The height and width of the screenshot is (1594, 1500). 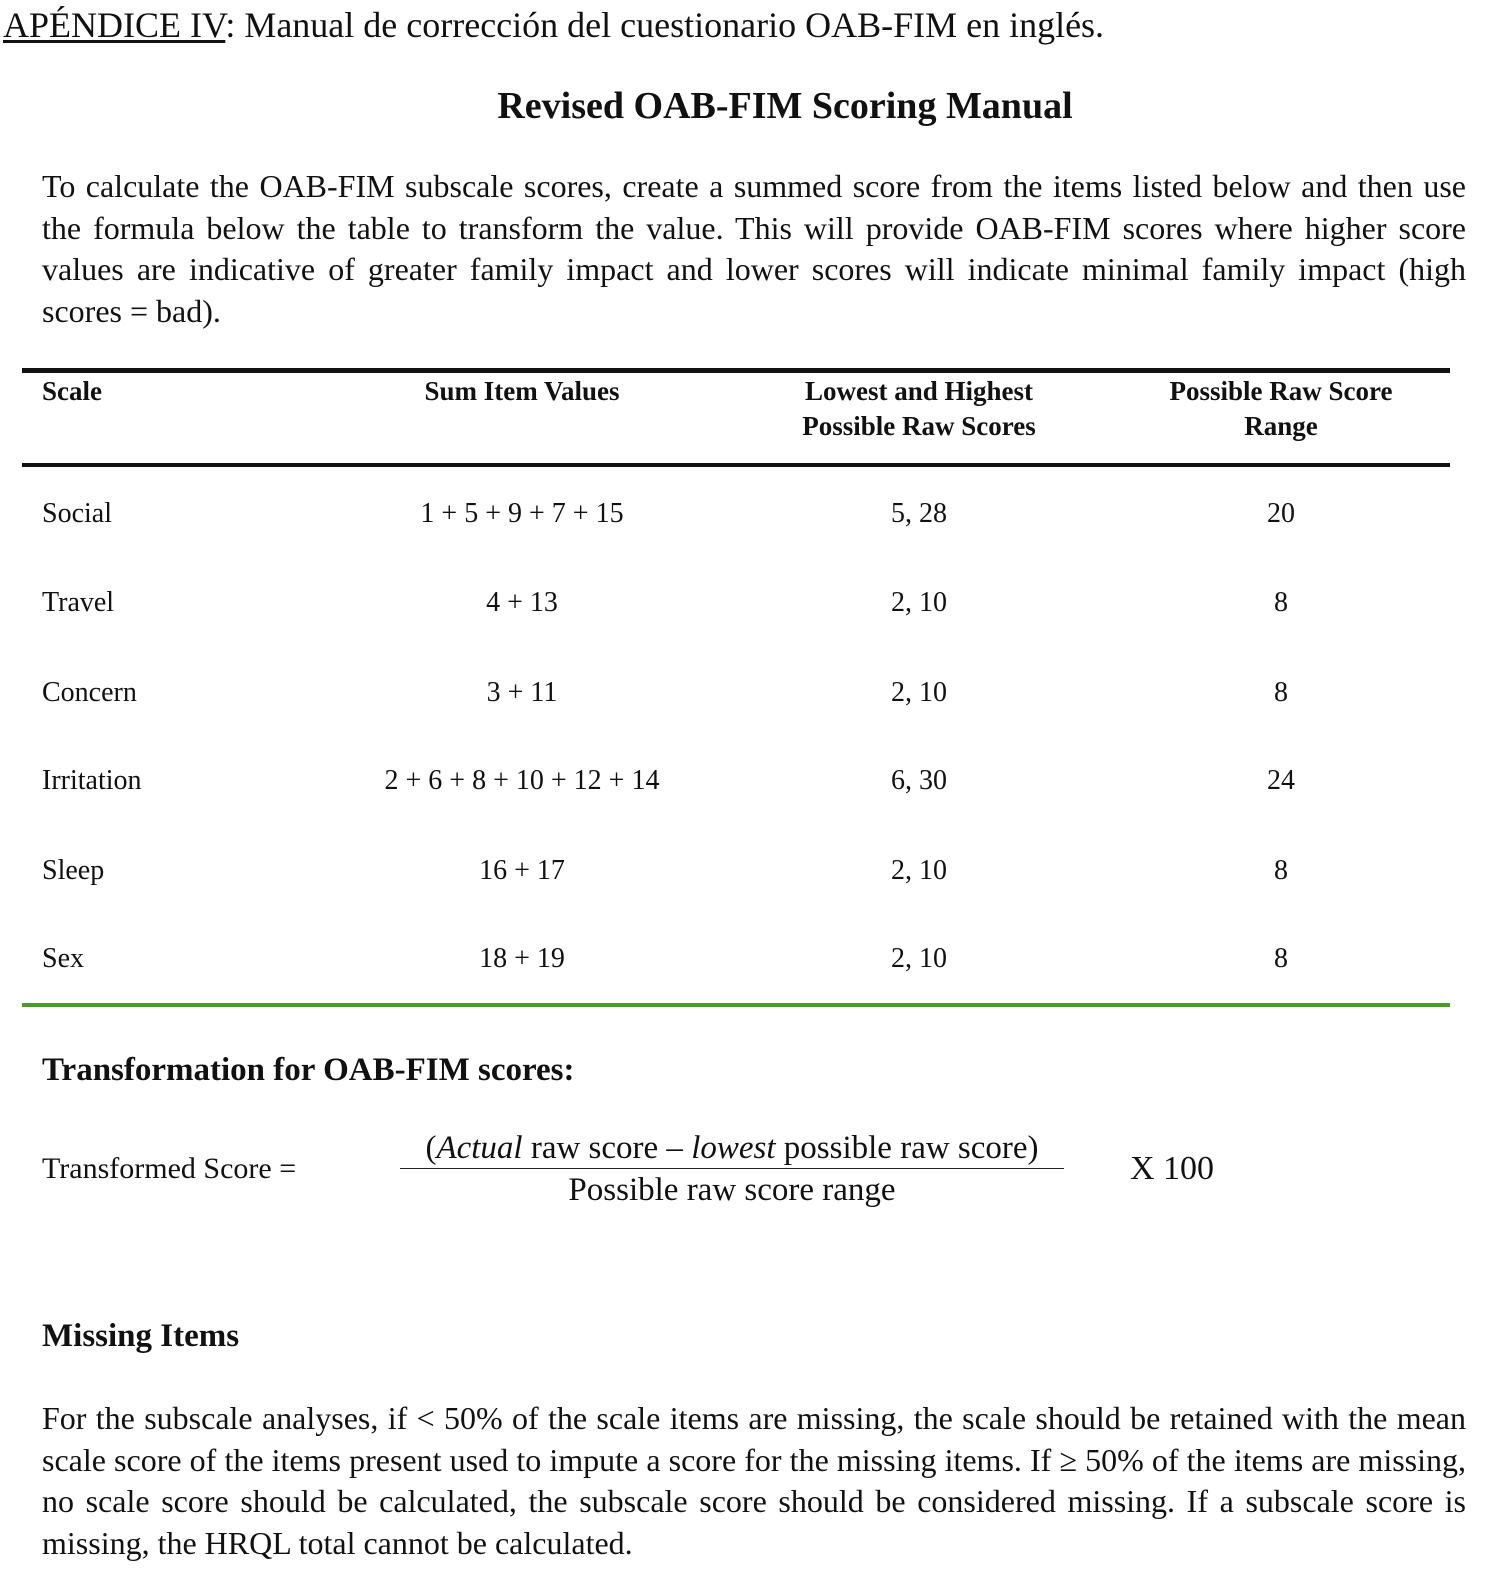 I want to click on table-cell: 2 + 6 + 8 + 10 + 12 + 14, so click(x=522, y=780).